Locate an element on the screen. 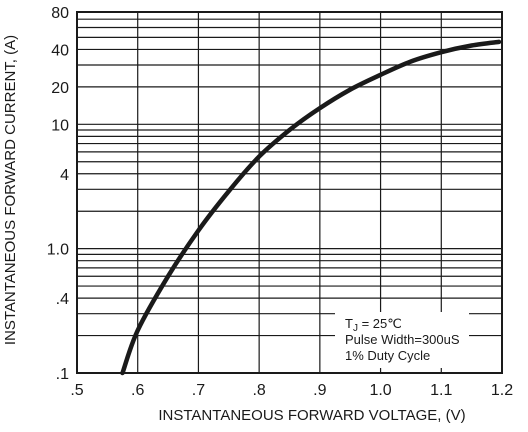 The image size is (528, 432). x-tick-label: .9 is located at coordinates (319, 390).